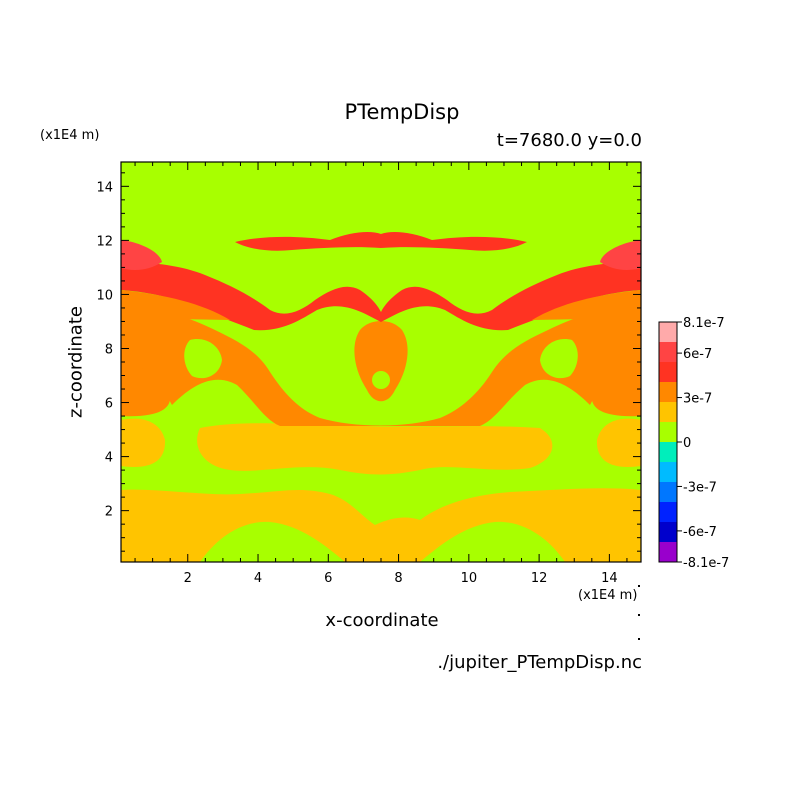 The image size is (804, 804). Describe the element at coordinates (616, 388) in the screenshot. I see `plume-right-lobe` at that location.